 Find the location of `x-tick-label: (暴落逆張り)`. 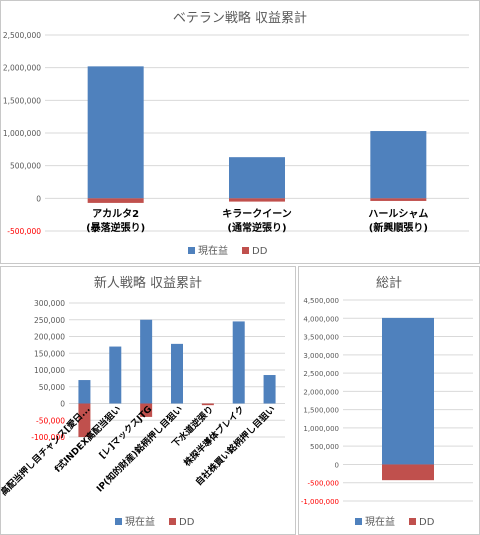

x-tick-label: (暴落逆張り) is located at coordinates (115, 227).